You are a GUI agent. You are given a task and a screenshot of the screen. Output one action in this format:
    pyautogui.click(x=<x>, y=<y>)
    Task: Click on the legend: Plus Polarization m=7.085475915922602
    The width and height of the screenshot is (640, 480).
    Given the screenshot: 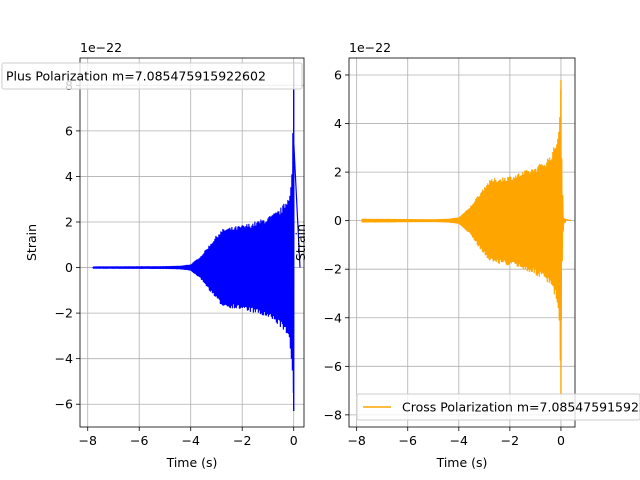 What is the action you would take?
    pyautogui.click(x=152, y=76)
    